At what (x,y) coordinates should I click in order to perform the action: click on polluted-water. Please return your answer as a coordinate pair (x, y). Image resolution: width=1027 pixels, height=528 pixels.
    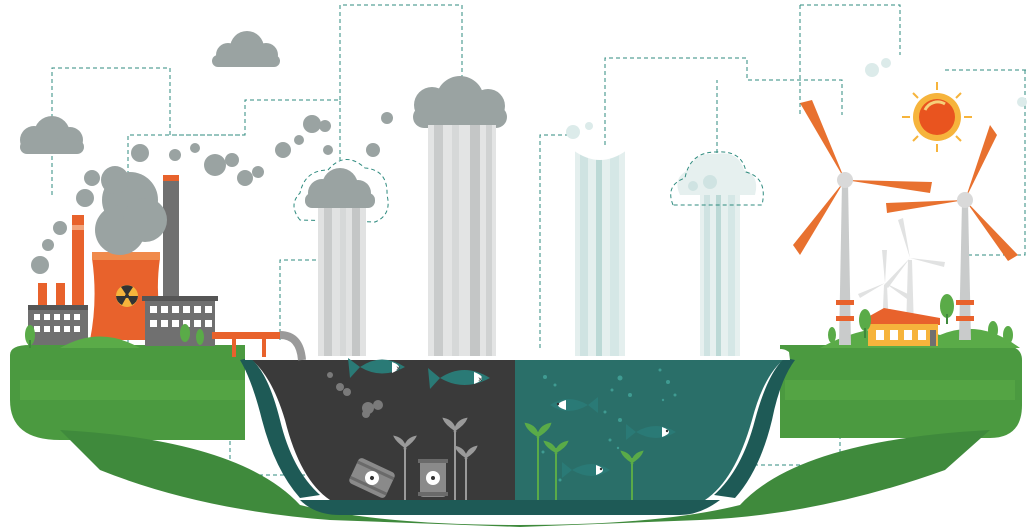
    Looking at the image, I should click on (380, 427).